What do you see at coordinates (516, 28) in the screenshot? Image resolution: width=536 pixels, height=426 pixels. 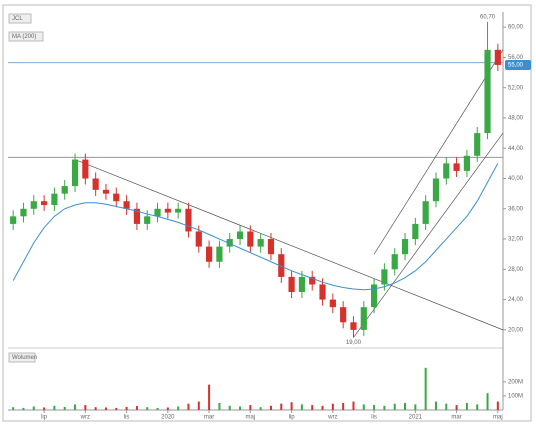 I see `y-tick-label: 60,00` at bounding box center [516, 28].